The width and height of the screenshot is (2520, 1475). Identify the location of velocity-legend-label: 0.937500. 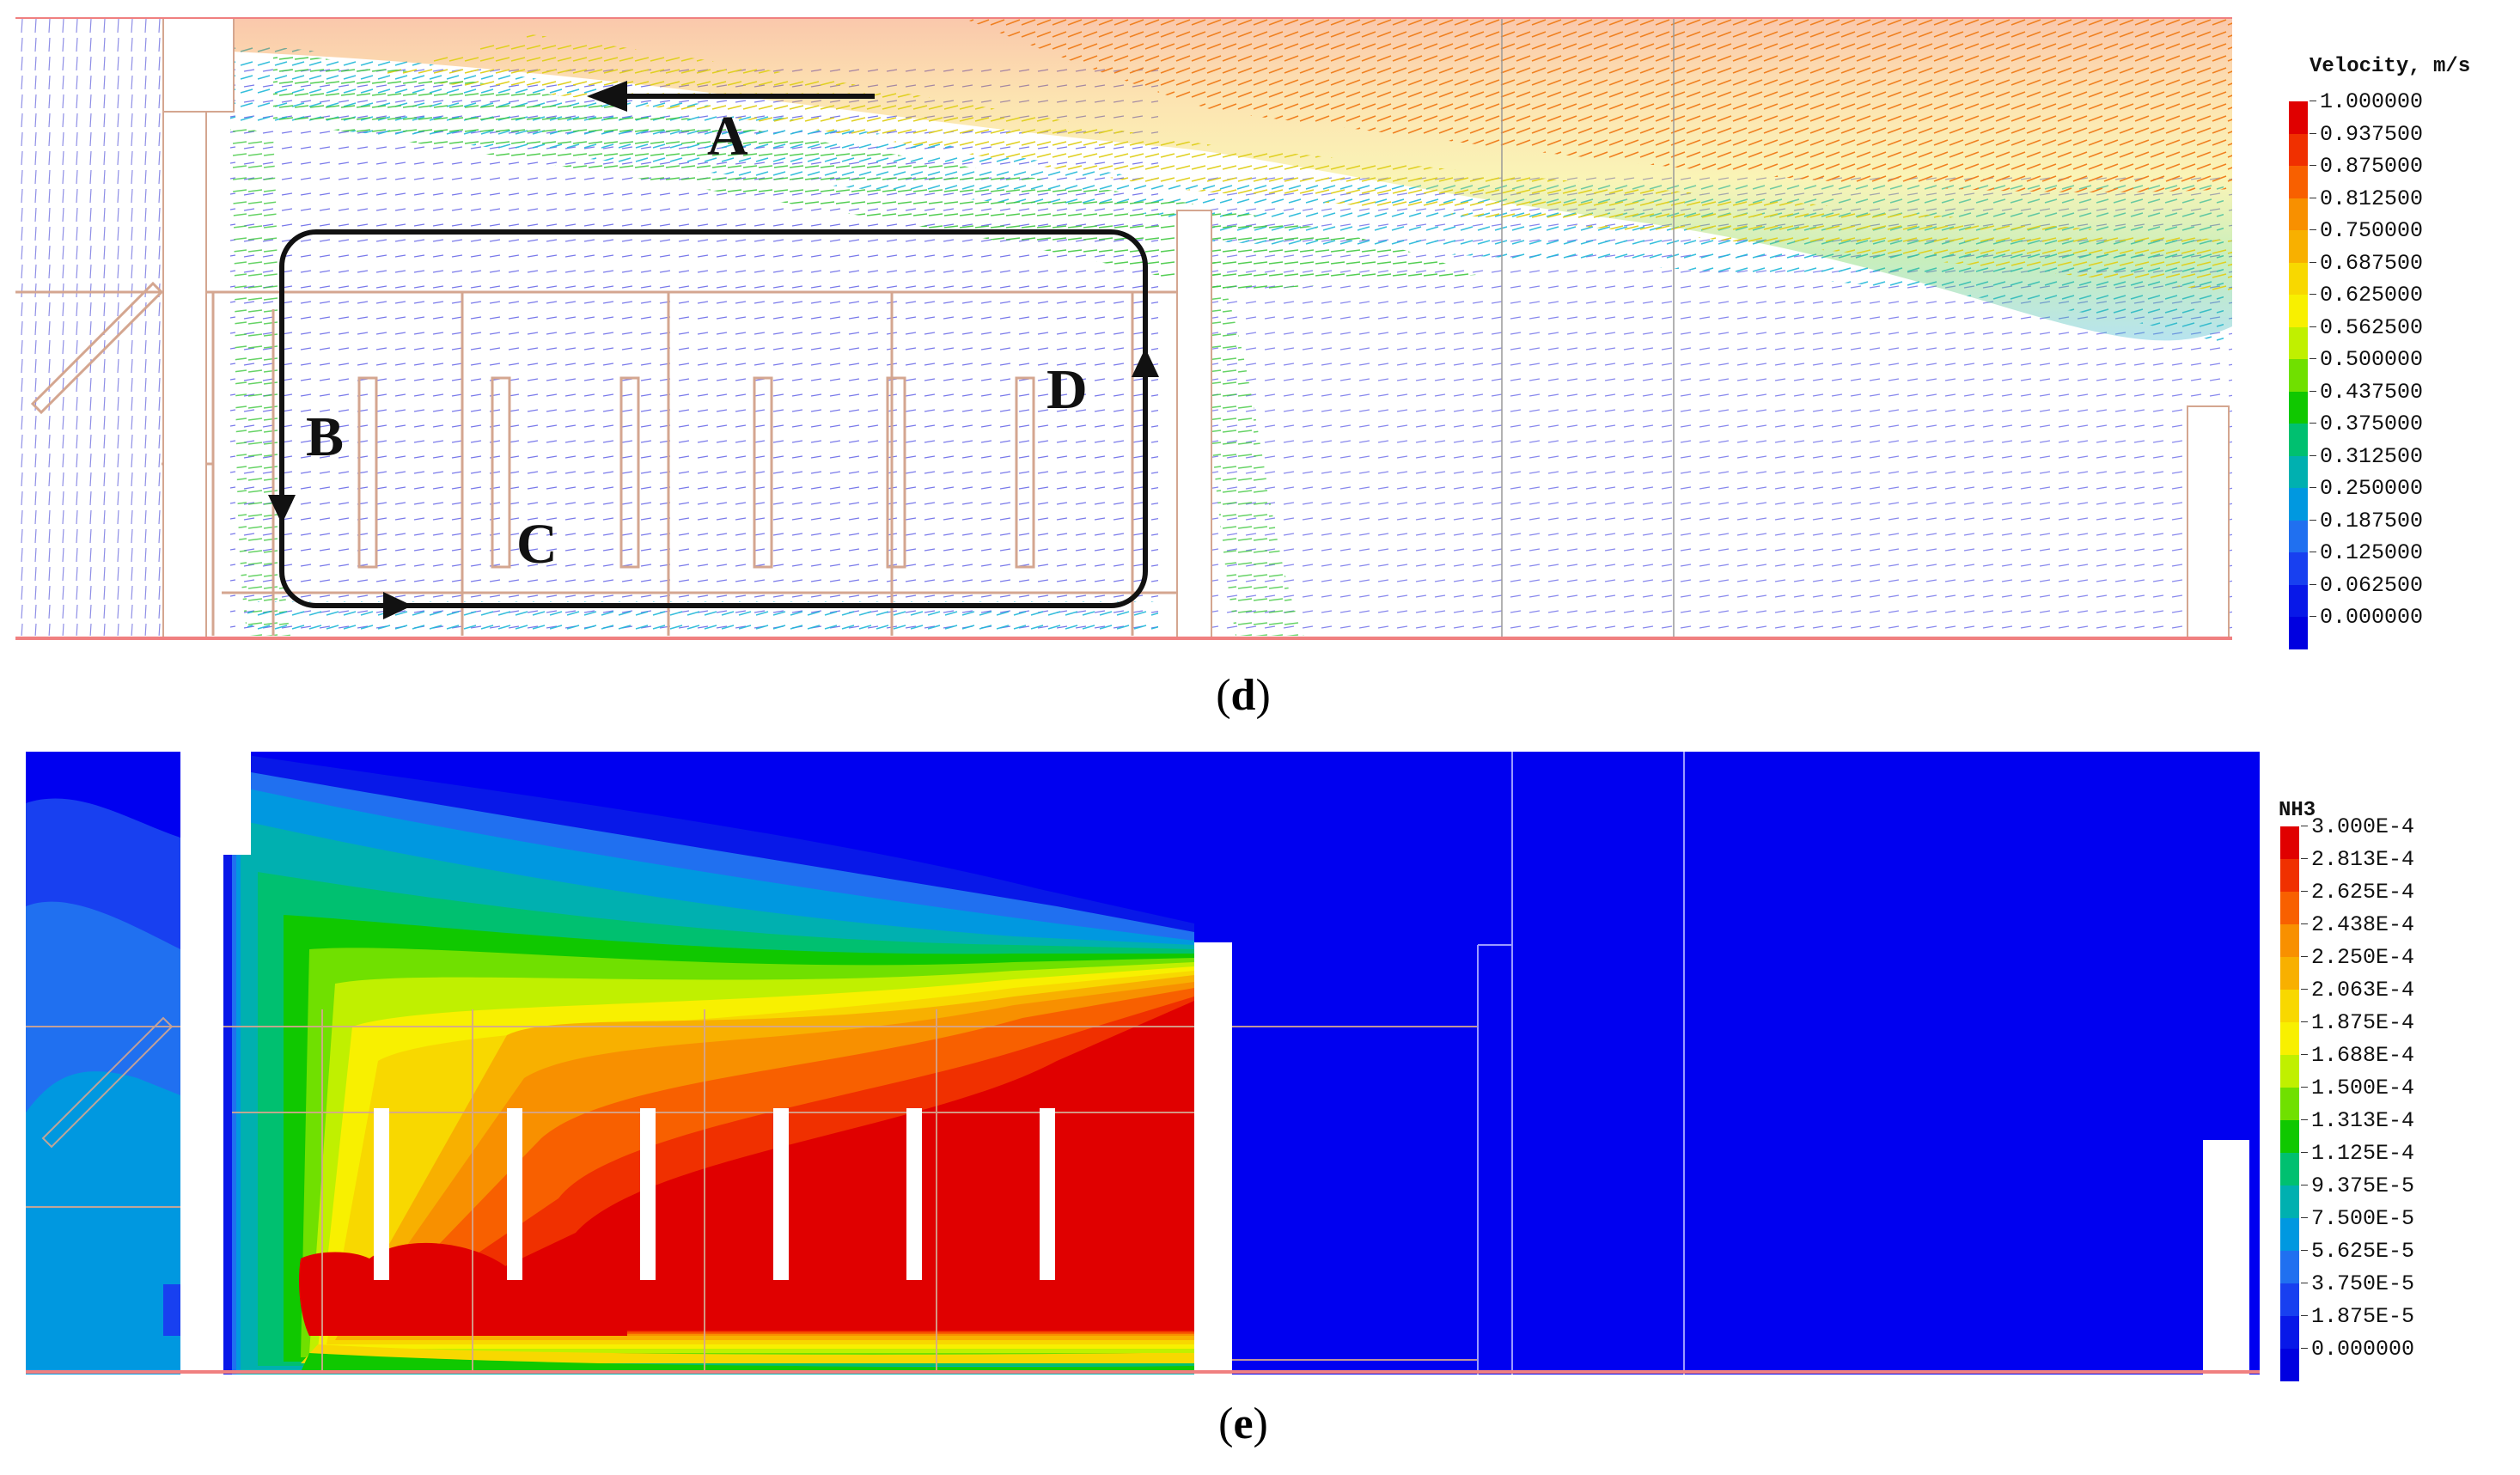
(2372, 134).